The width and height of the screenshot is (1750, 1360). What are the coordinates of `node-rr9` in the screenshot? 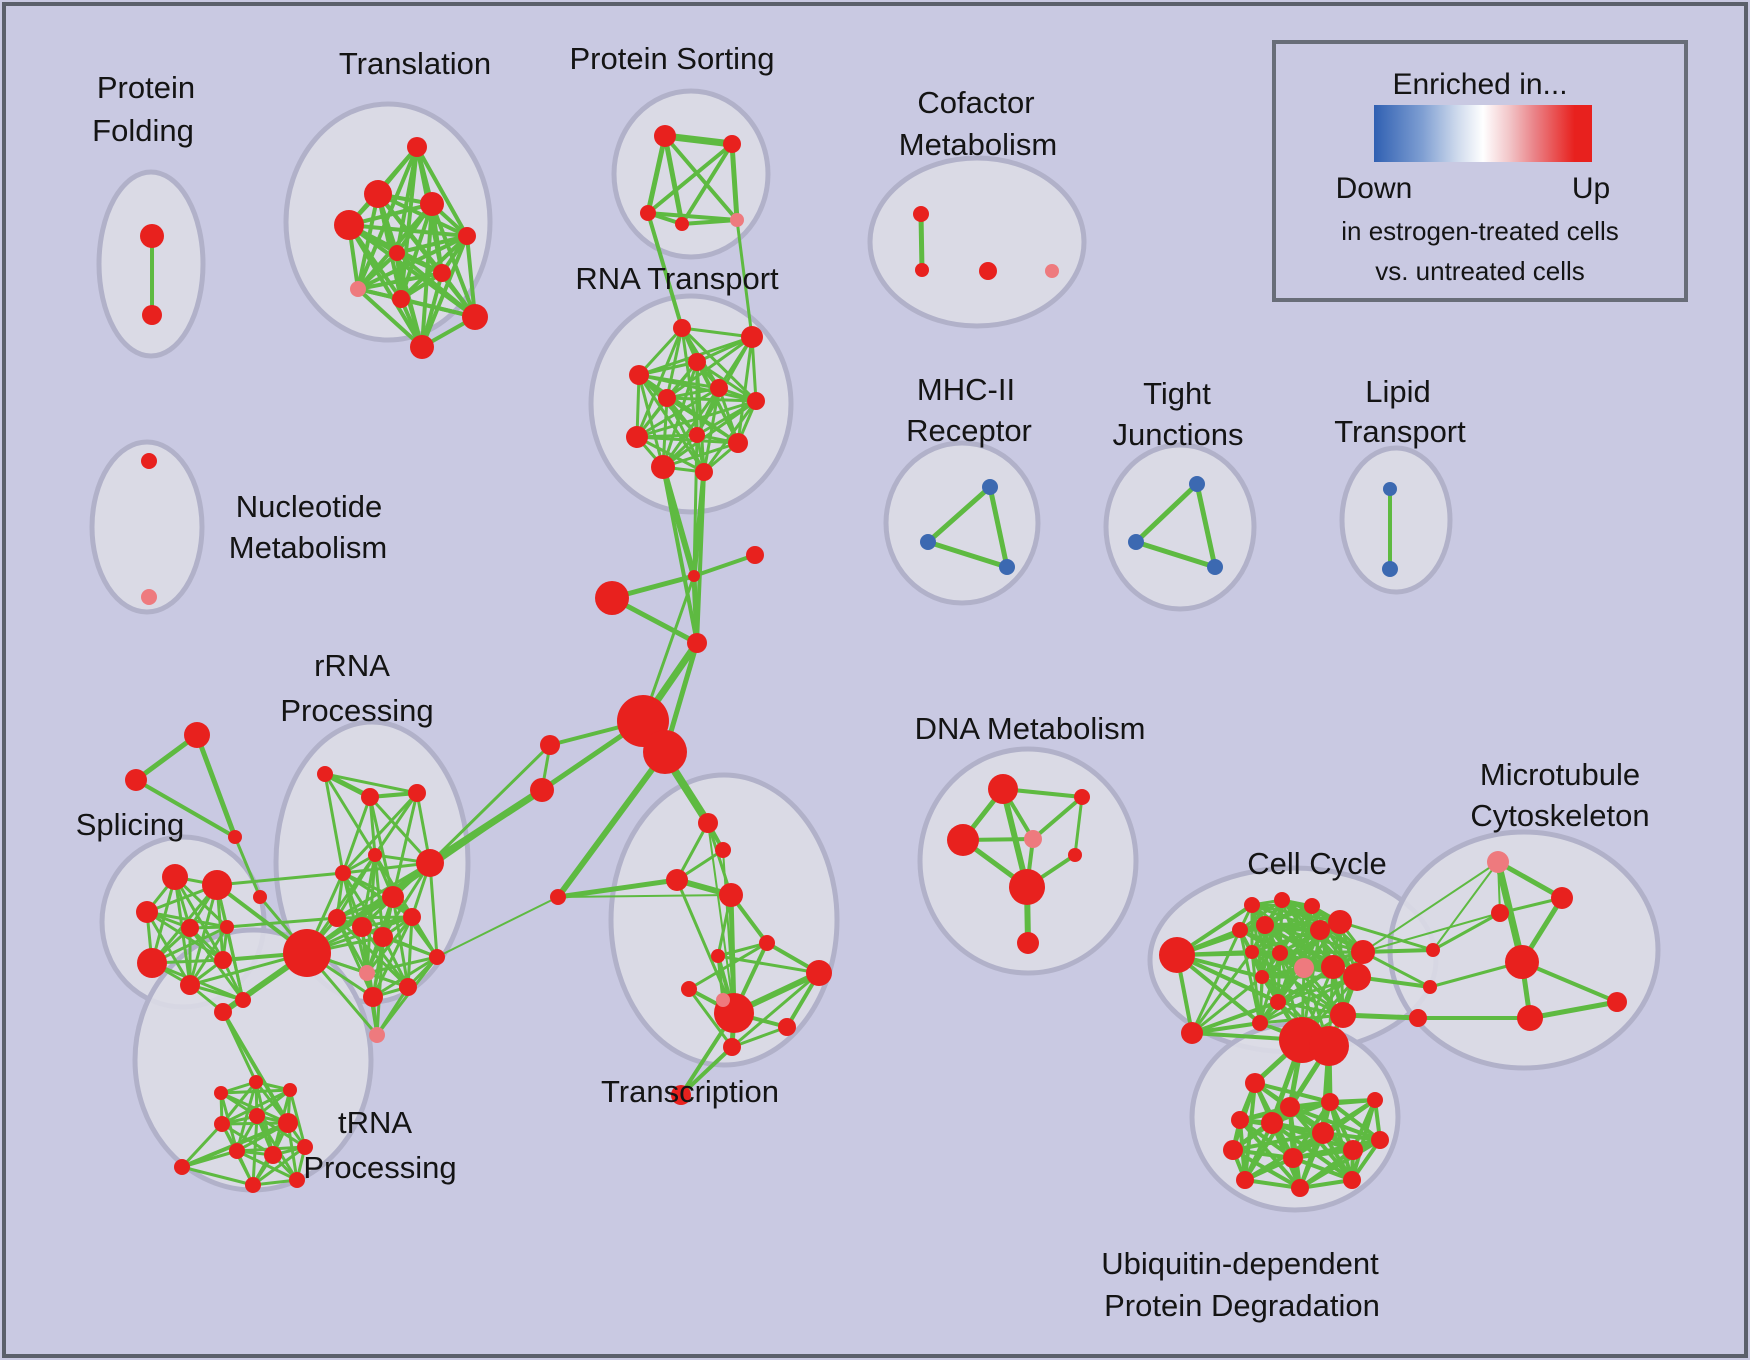 It's located at (412, 917).